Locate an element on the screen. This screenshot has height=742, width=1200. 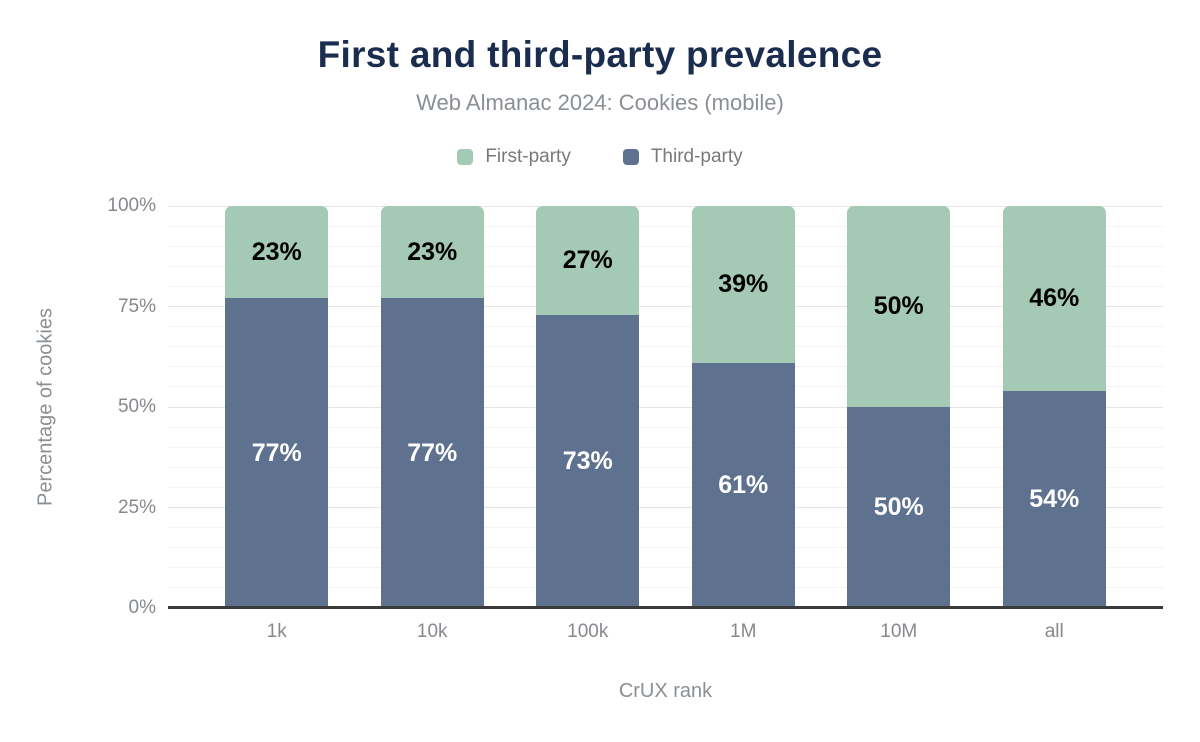
third-party-swatch-icon is located at coordinates (630, 157).